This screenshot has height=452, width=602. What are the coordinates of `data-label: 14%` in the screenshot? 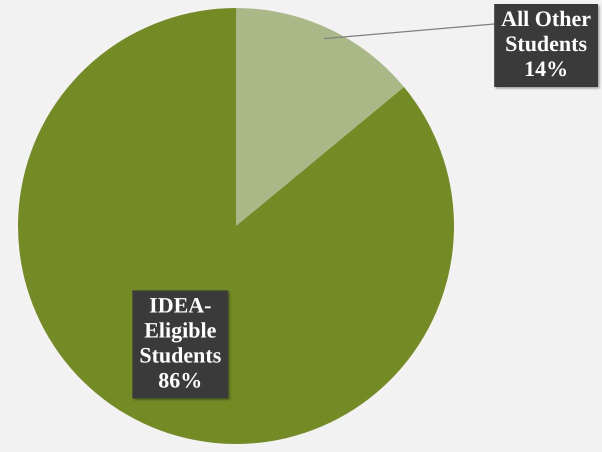 It's located at (546, 69).